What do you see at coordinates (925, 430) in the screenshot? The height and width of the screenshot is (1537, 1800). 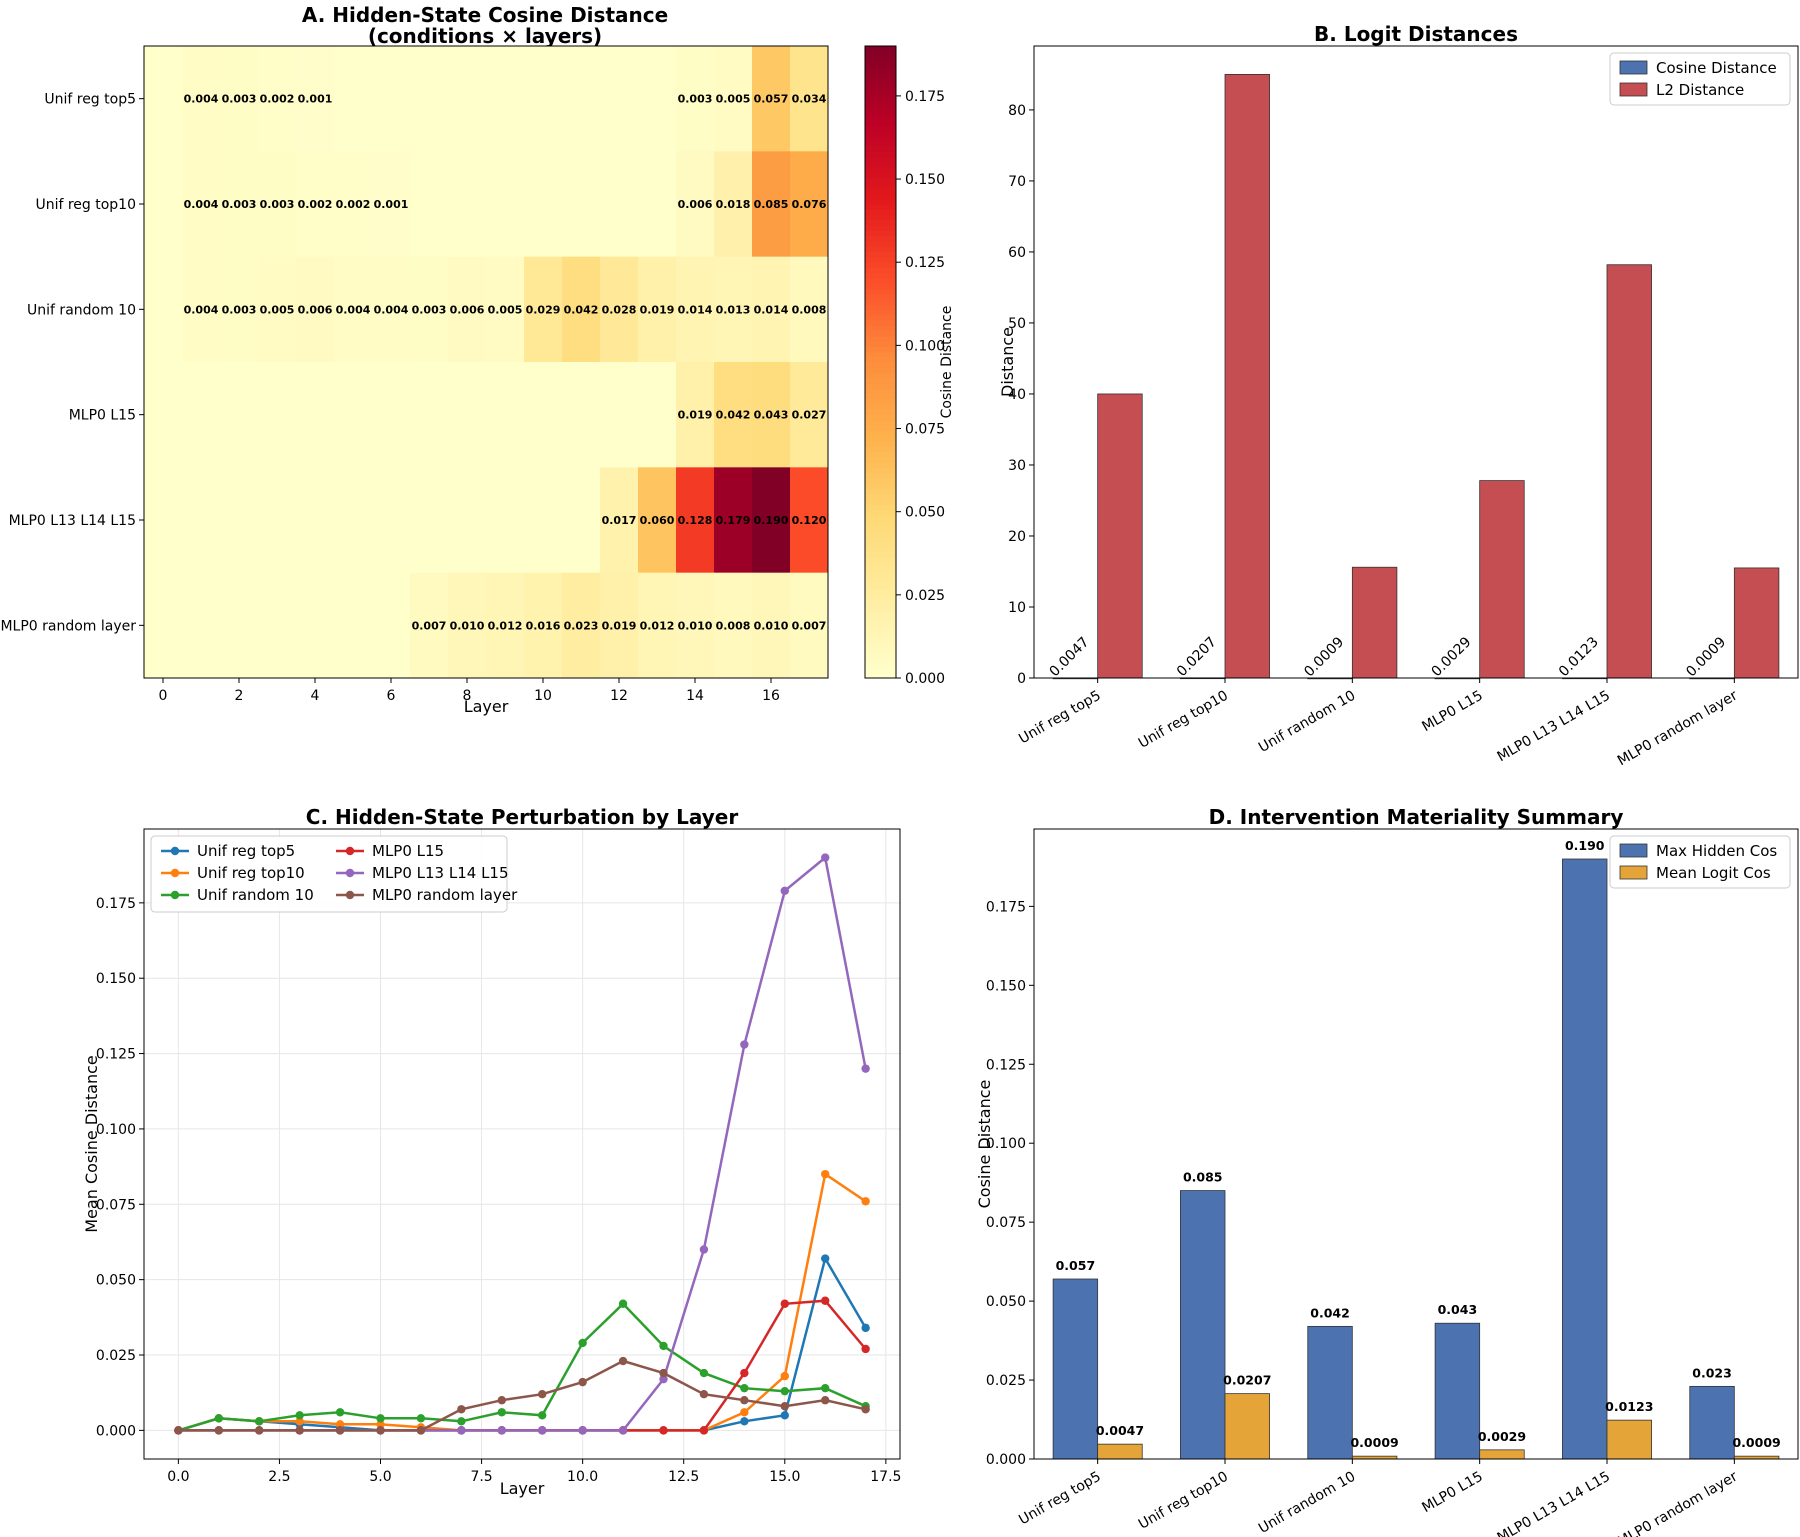 I see `colorbar-tick-label: 0.075` at bounding box center [925, 430].